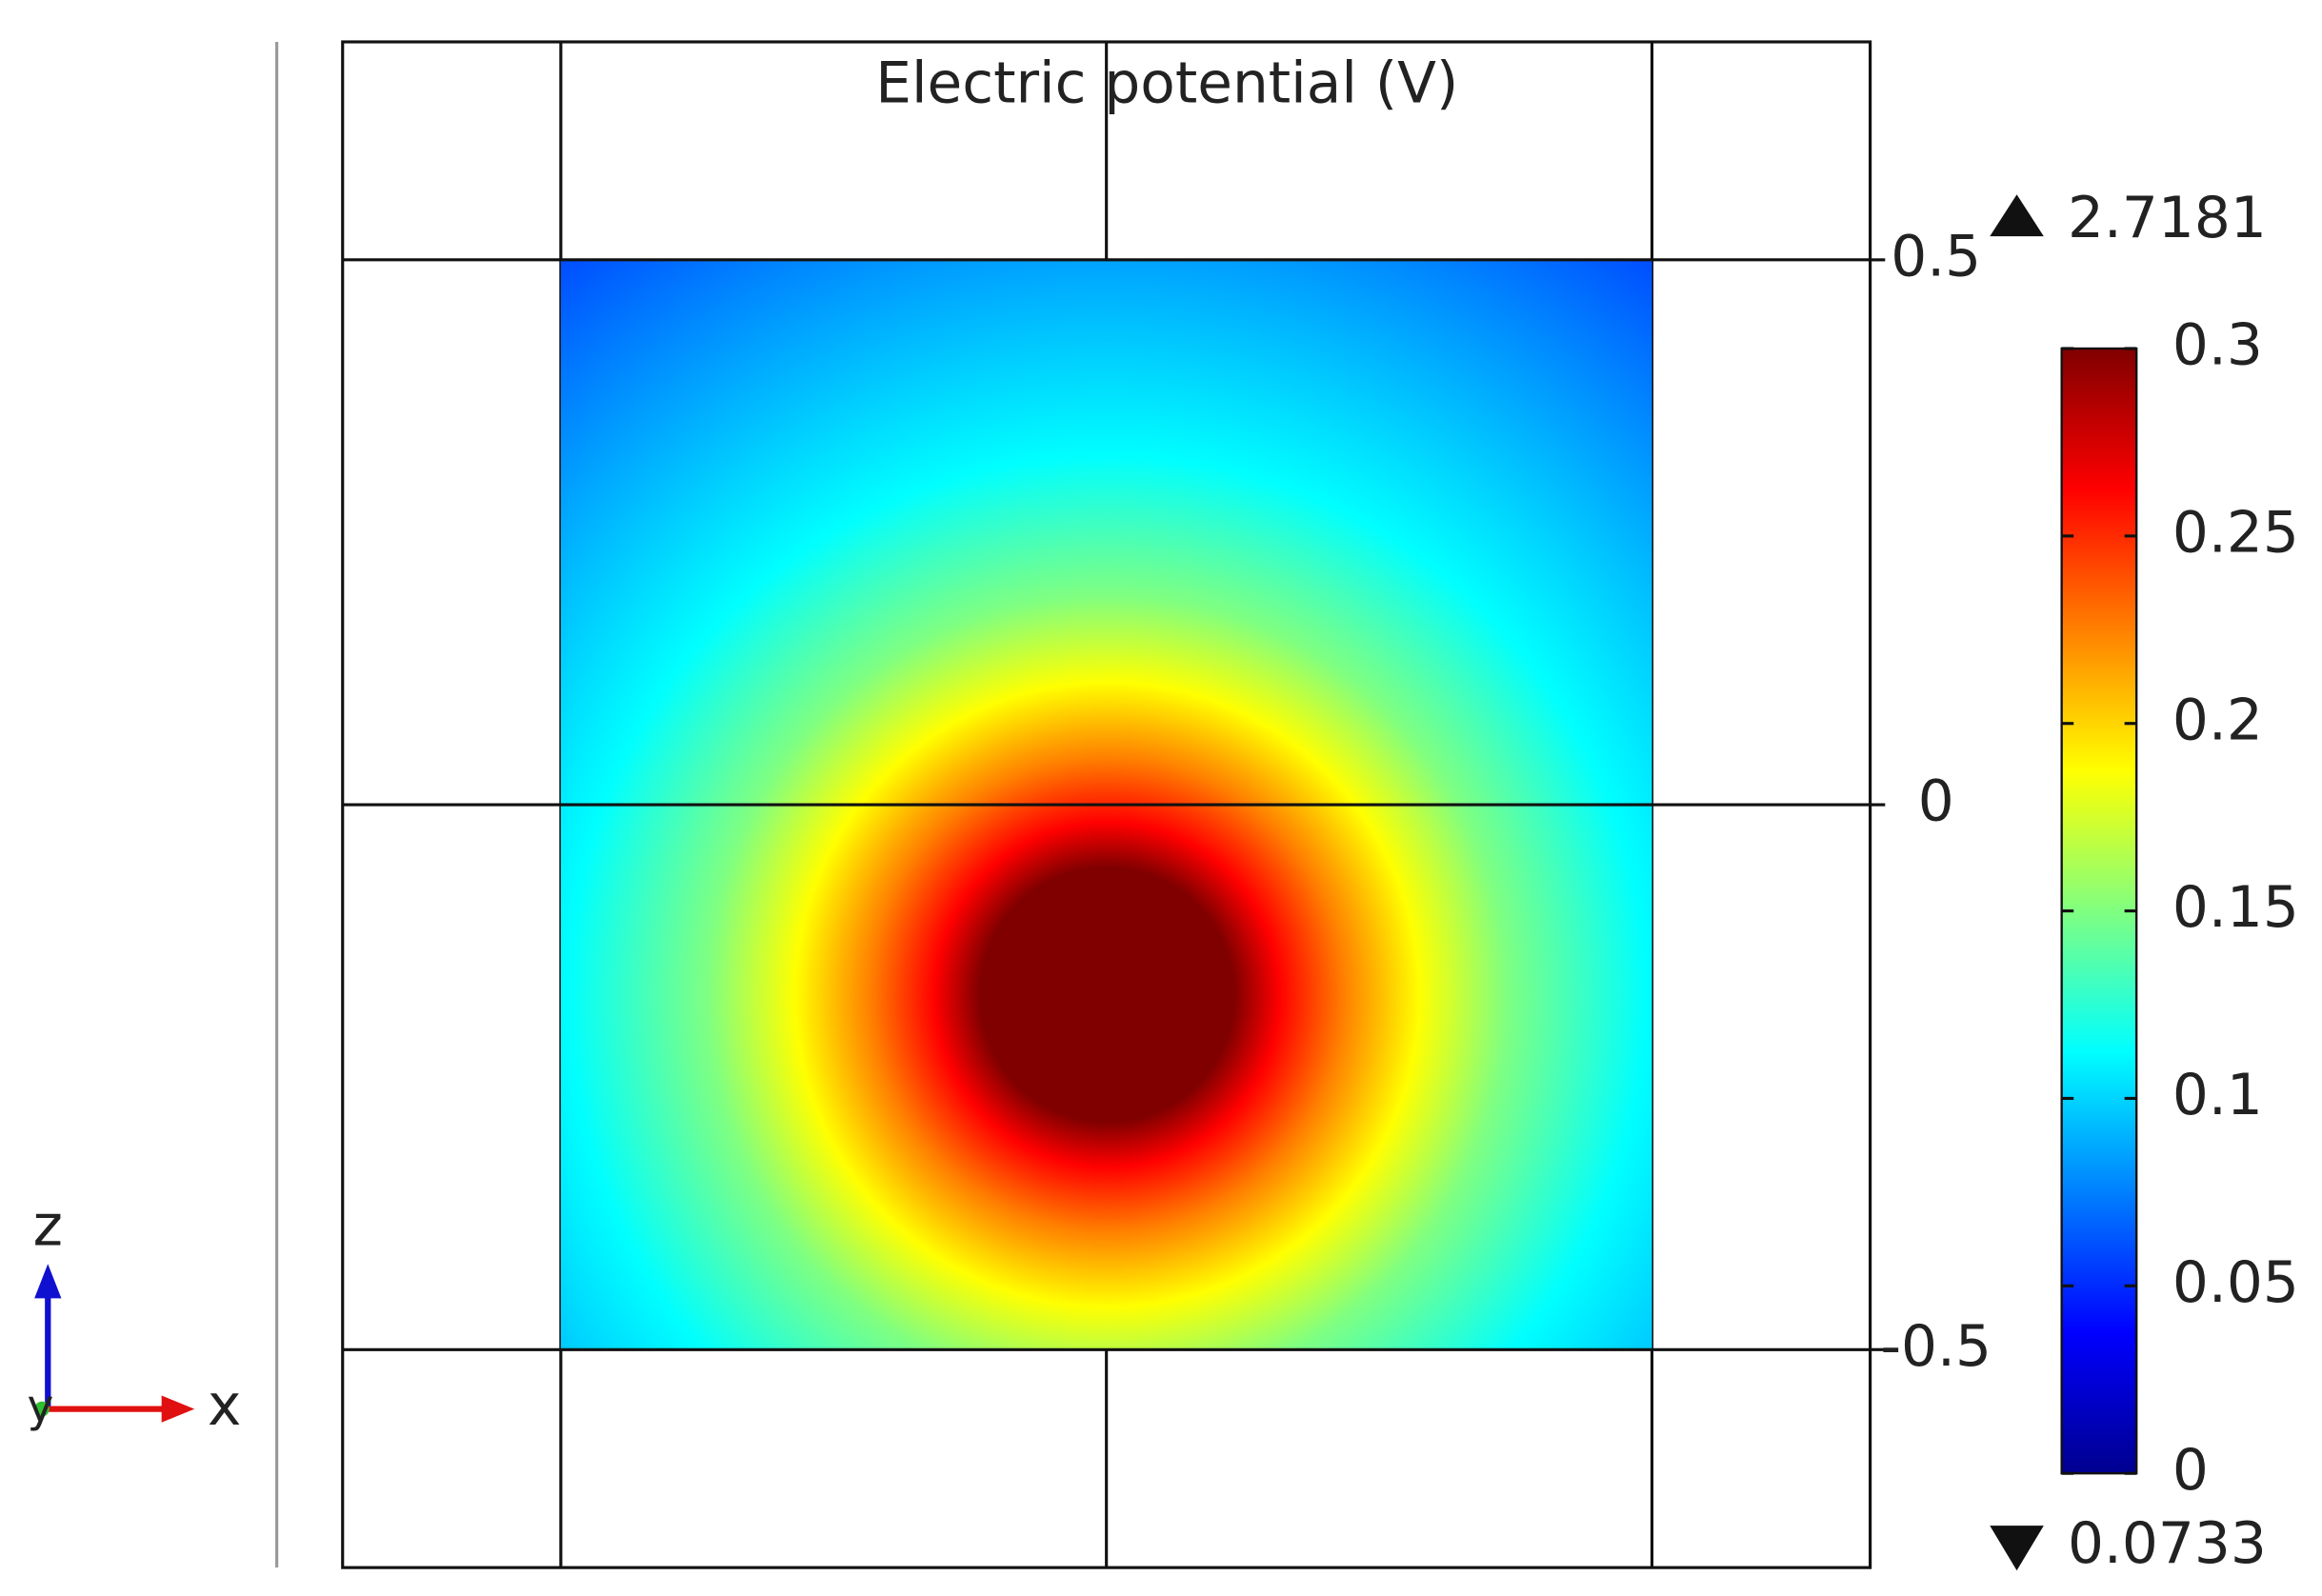  Describe the element at coordinates (2217, 1095) in the screenshot. I see `colorbar-tick-label: 0.1` at that location.